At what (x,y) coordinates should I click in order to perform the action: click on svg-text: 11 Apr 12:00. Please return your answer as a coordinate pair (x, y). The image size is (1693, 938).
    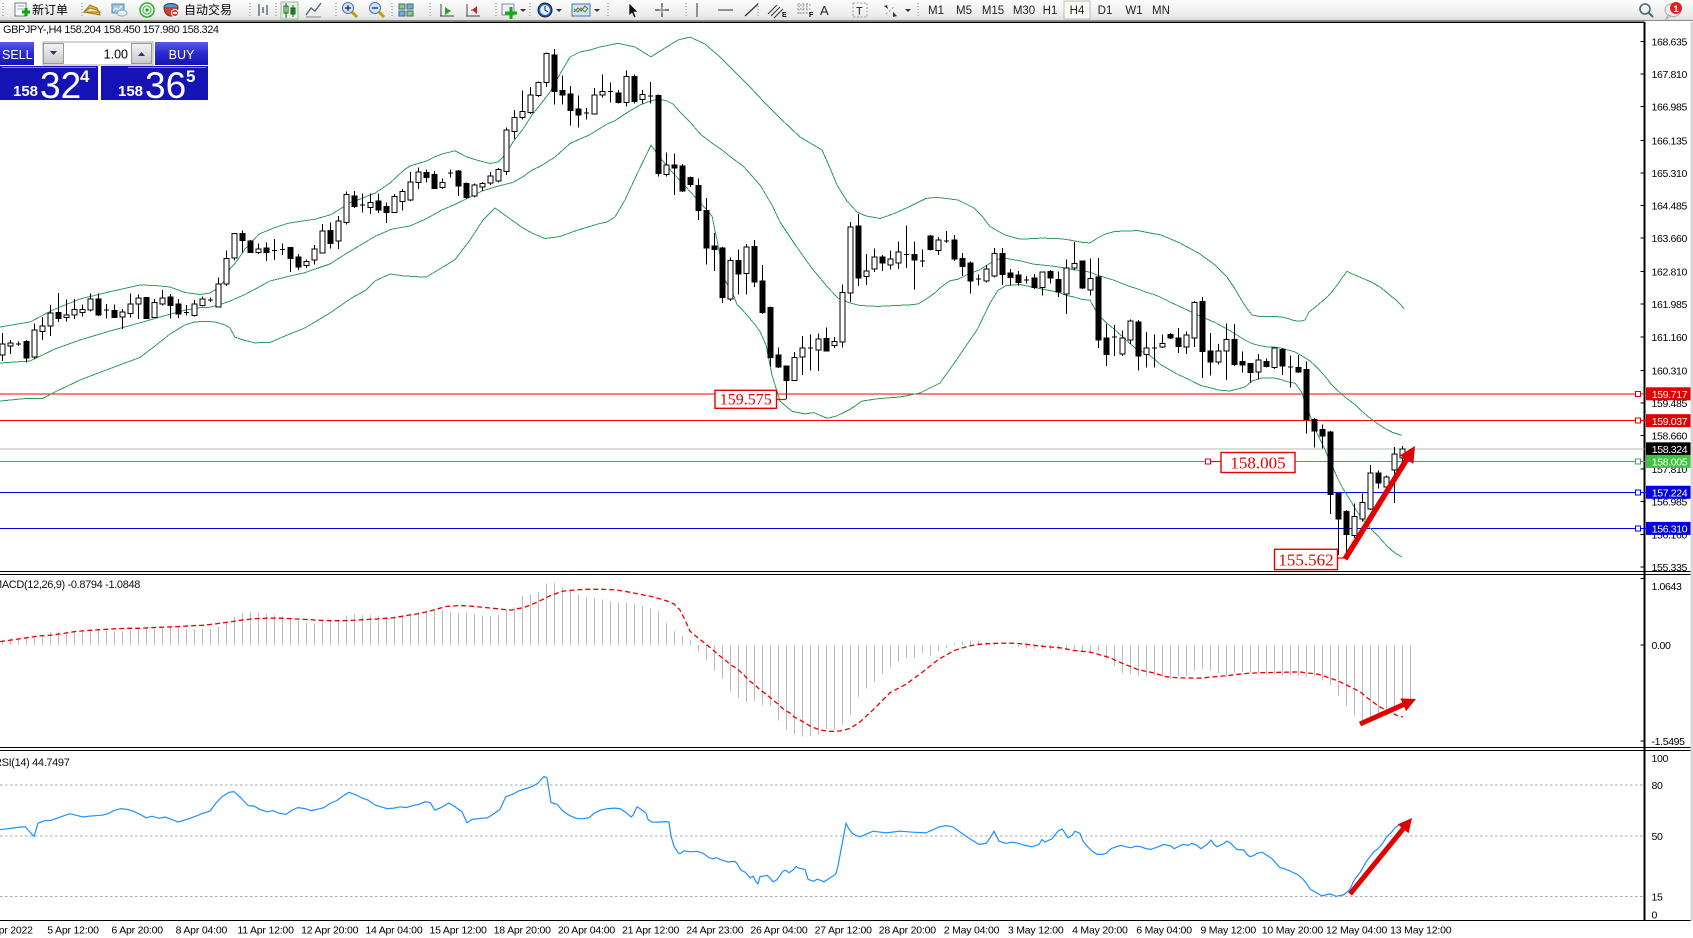
    Looking at the image, I should click on (265, 931).